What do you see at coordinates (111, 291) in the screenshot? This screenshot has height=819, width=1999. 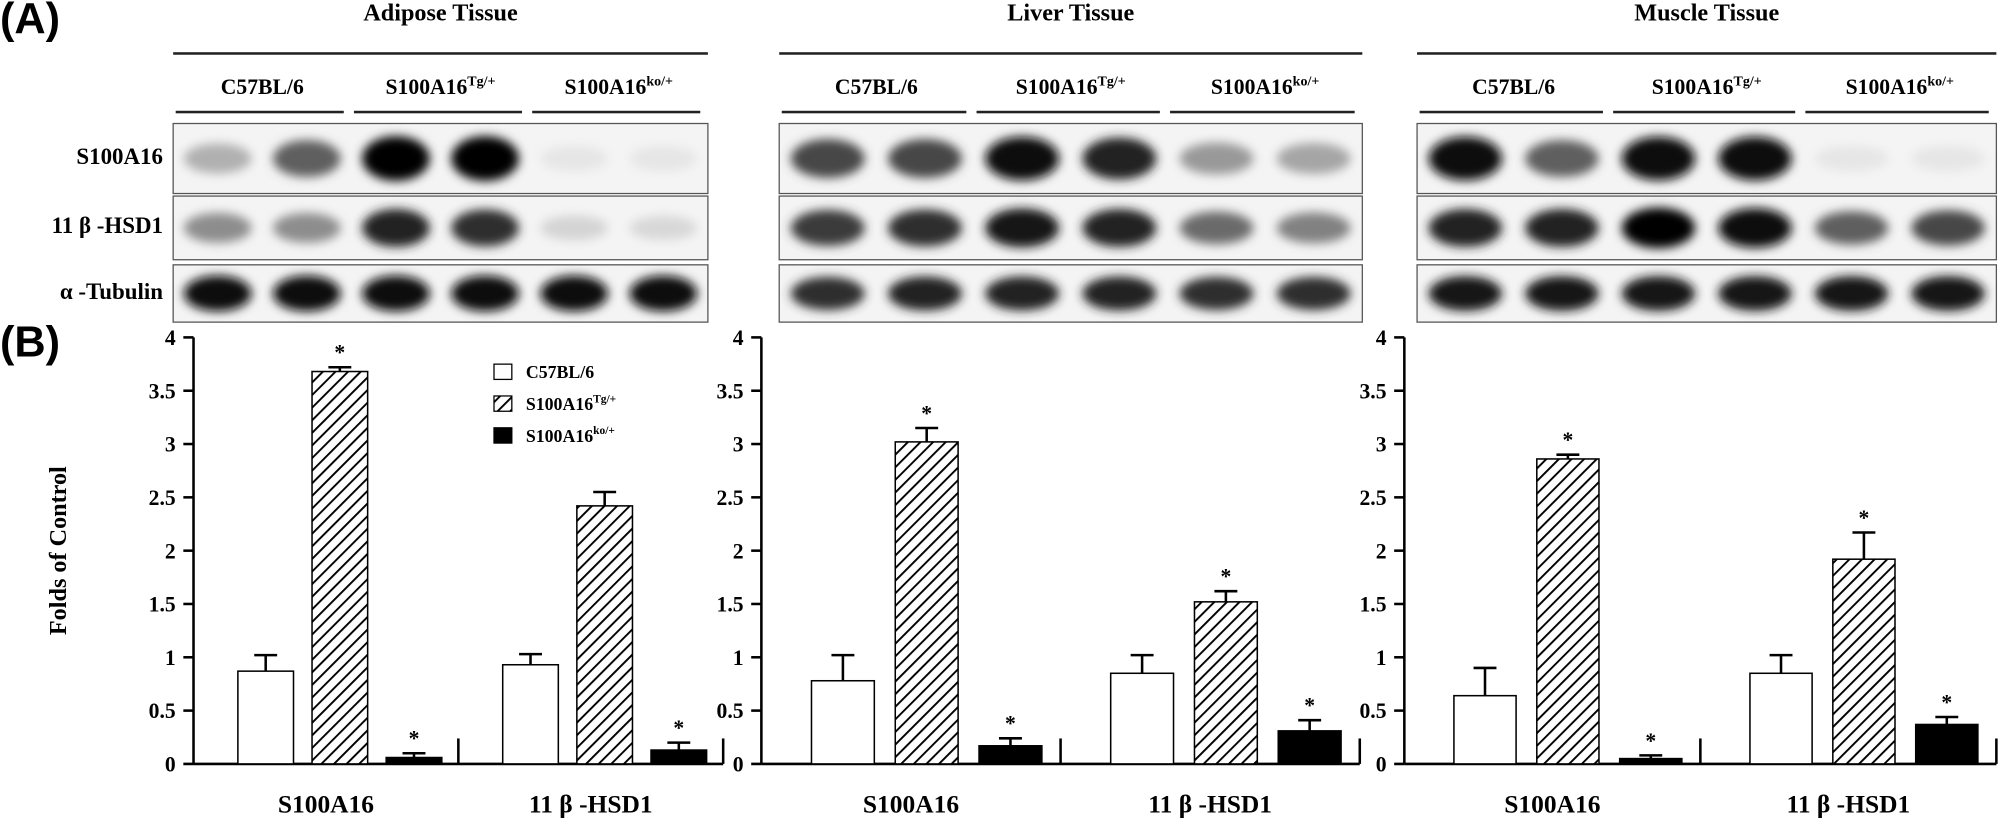 I see `blot-row-label: α -Tubulin` at bounding box center [111, 291].